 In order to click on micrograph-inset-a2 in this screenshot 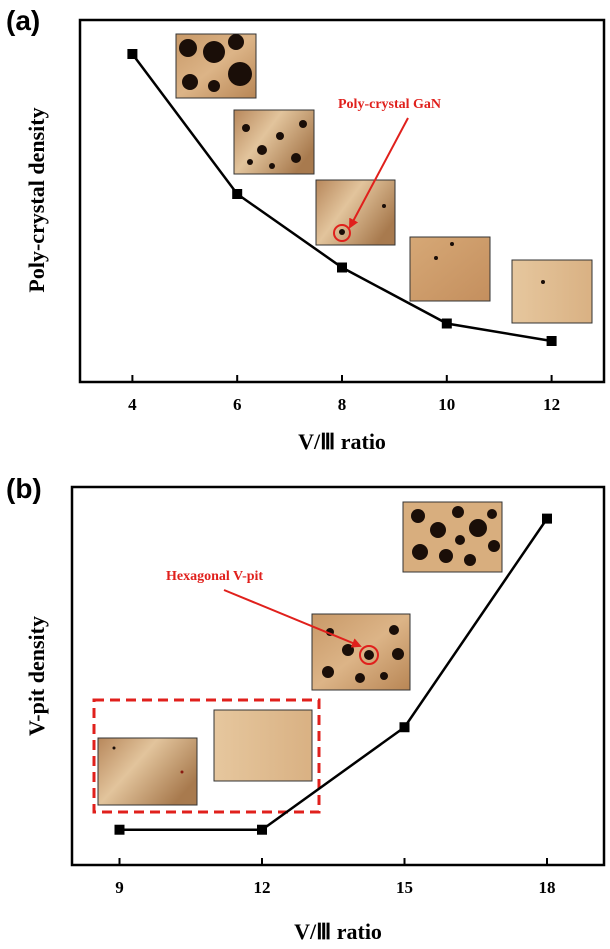, I will do `click(274, 142)`.